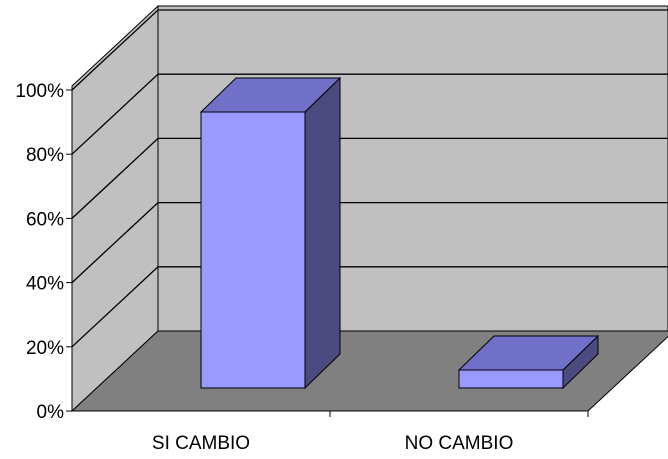  Describe the element at coordinates (45, 284) in the screenshot. I see `y-tick-label: 40%` at that location.